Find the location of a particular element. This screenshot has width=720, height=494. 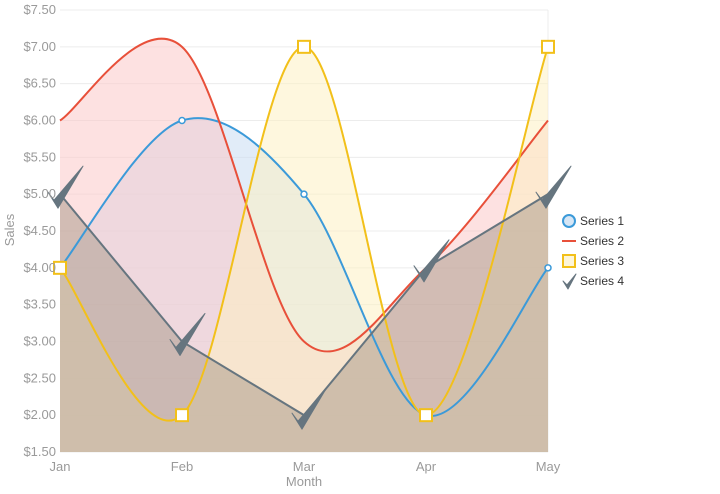

x-axis-title: Month is located at coordinates (304, 481).